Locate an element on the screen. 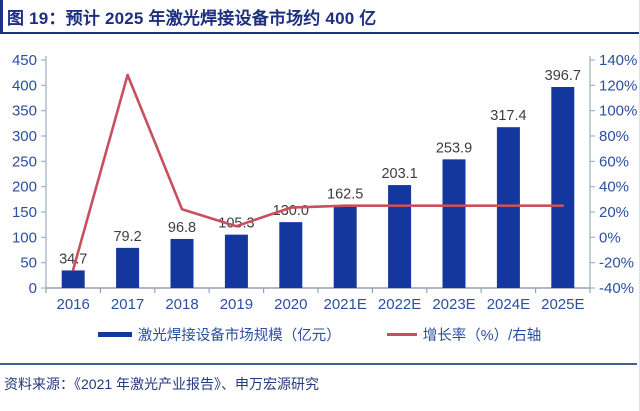 The height and width of the screenshot is (411, 640). x-axis-category-label: 2025E is located at coordinates (562, 304).